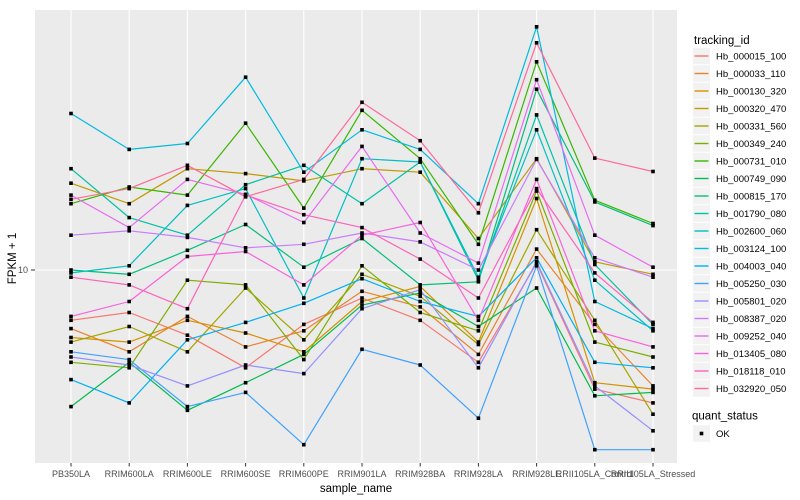 The height and width of the screenshot is (500, 800). What do you see at coordinates (751, 232) in the screenshot?
I see `legend-label-Hb_002600_060: Hb_002600_060` at bounding box center [751, 232].